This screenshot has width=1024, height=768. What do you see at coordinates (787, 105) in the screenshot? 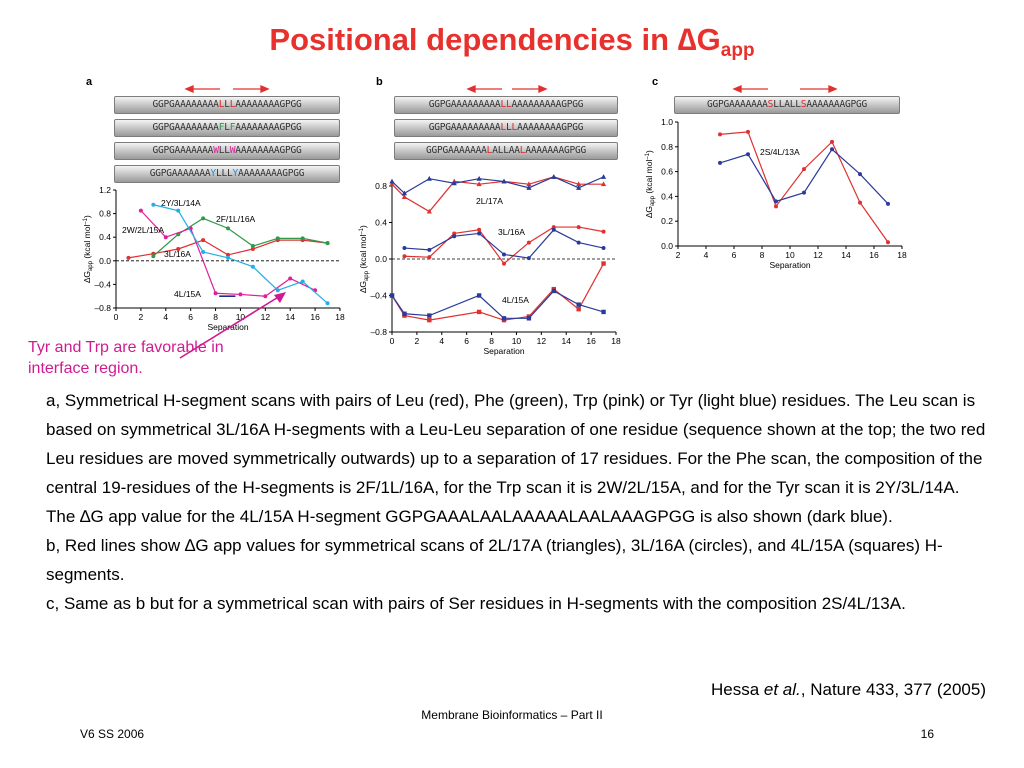
I see `sequence-bar: GGPGAAAAAAASLLALLSAAAAAAAGPGG` at bounding box center [787, 105].